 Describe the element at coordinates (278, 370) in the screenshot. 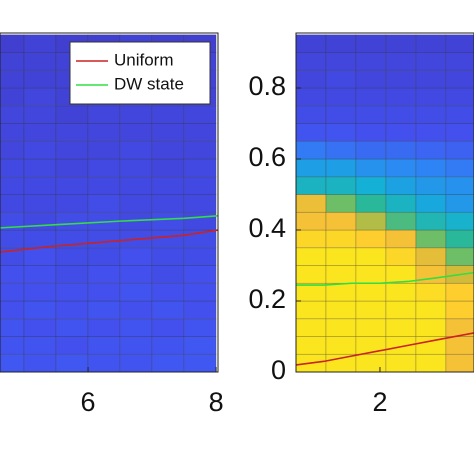

I see `y-tick-label: 0` at that location.